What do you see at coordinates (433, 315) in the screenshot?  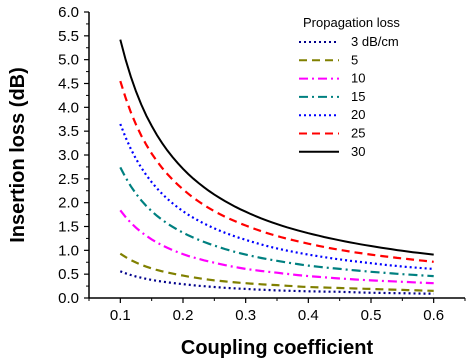 I see `x-tick-label: 0.6` at bounding box center [433, 315].